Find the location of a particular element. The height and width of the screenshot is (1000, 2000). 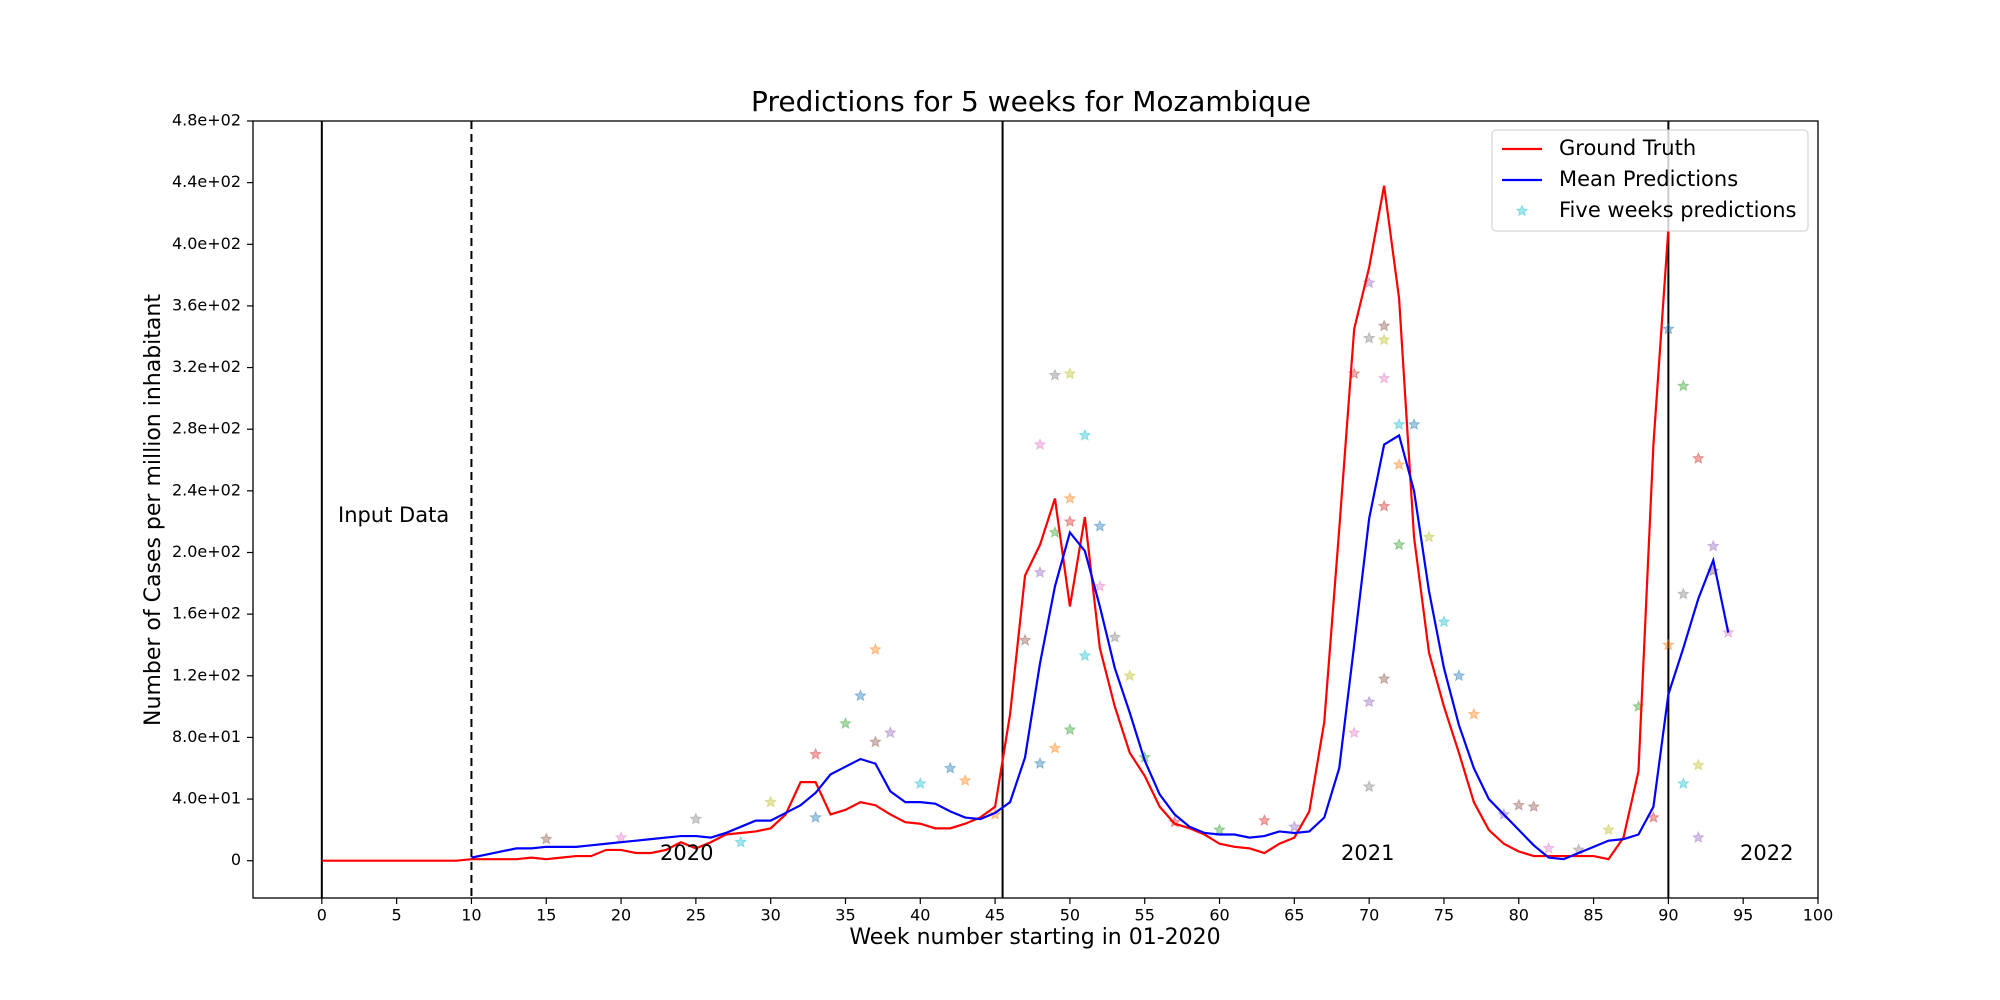

y-tick-label: 0 is located at coordinates (236, 859).